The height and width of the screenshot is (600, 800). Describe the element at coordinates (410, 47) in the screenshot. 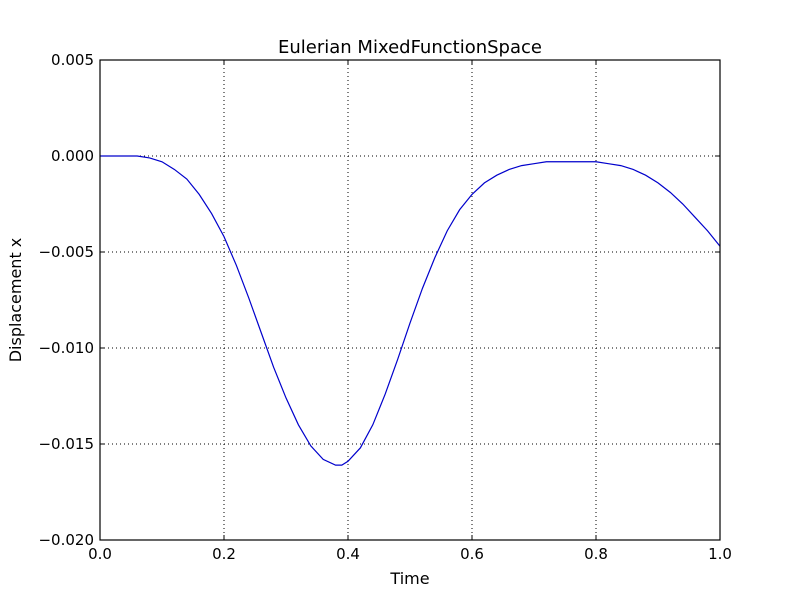

I see `chart-title: Eulerian MixedFunctionSpace` at that location.